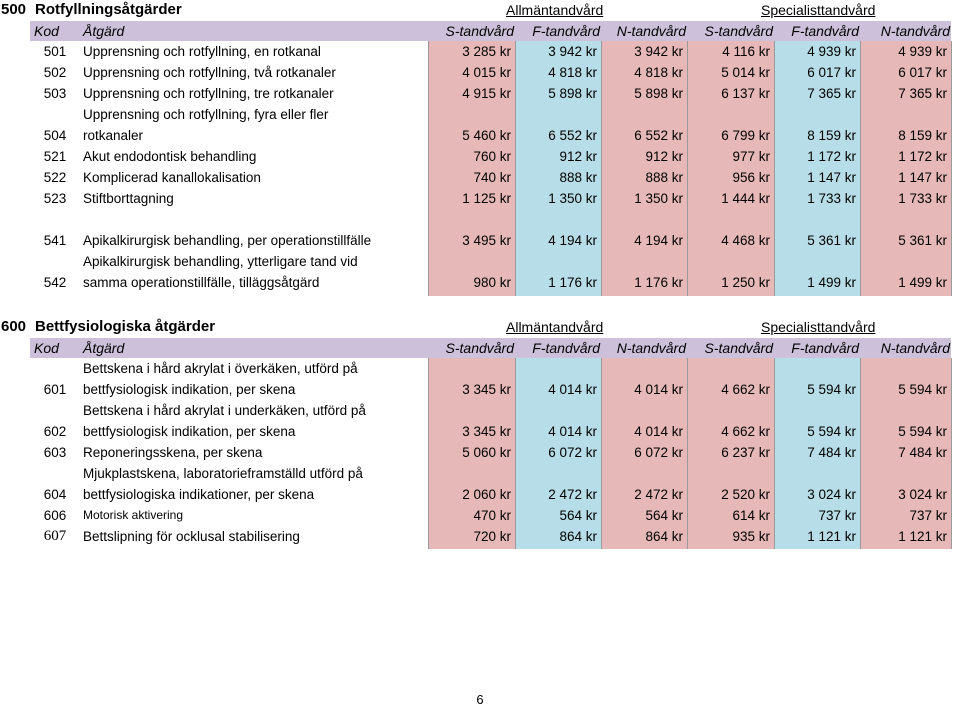 The image size is (960, 708). I want to click on section-name: Bettfysiologiska åtgärder, so click(125, 326).